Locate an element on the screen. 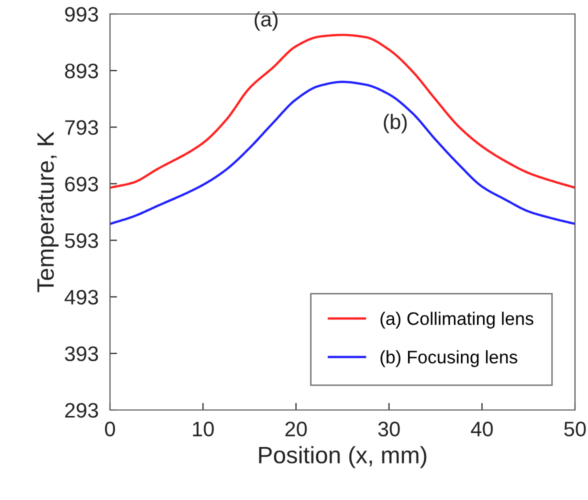 This screenshot has height=500, width=588. legend-label: (a) Collimating lens is located at coordinates (457, 320).